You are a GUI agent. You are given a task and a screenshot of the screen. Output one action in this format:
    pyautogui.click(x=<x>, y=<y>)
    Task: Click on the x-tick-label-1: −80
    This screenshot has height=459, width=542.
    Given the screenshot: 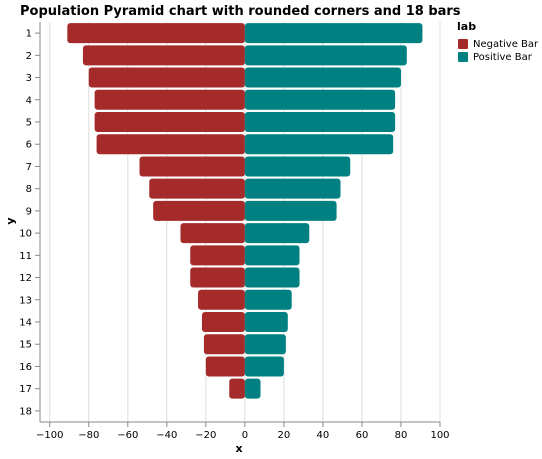 What is the action you would take?
    pyautogui.click(x=88, y=435)
    